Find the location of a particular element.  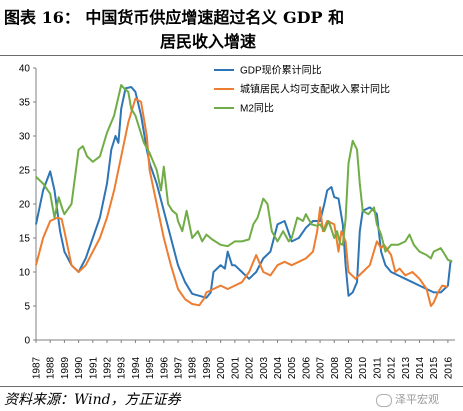

x-tick-label: 2001 is located at coordinates (235, 367).